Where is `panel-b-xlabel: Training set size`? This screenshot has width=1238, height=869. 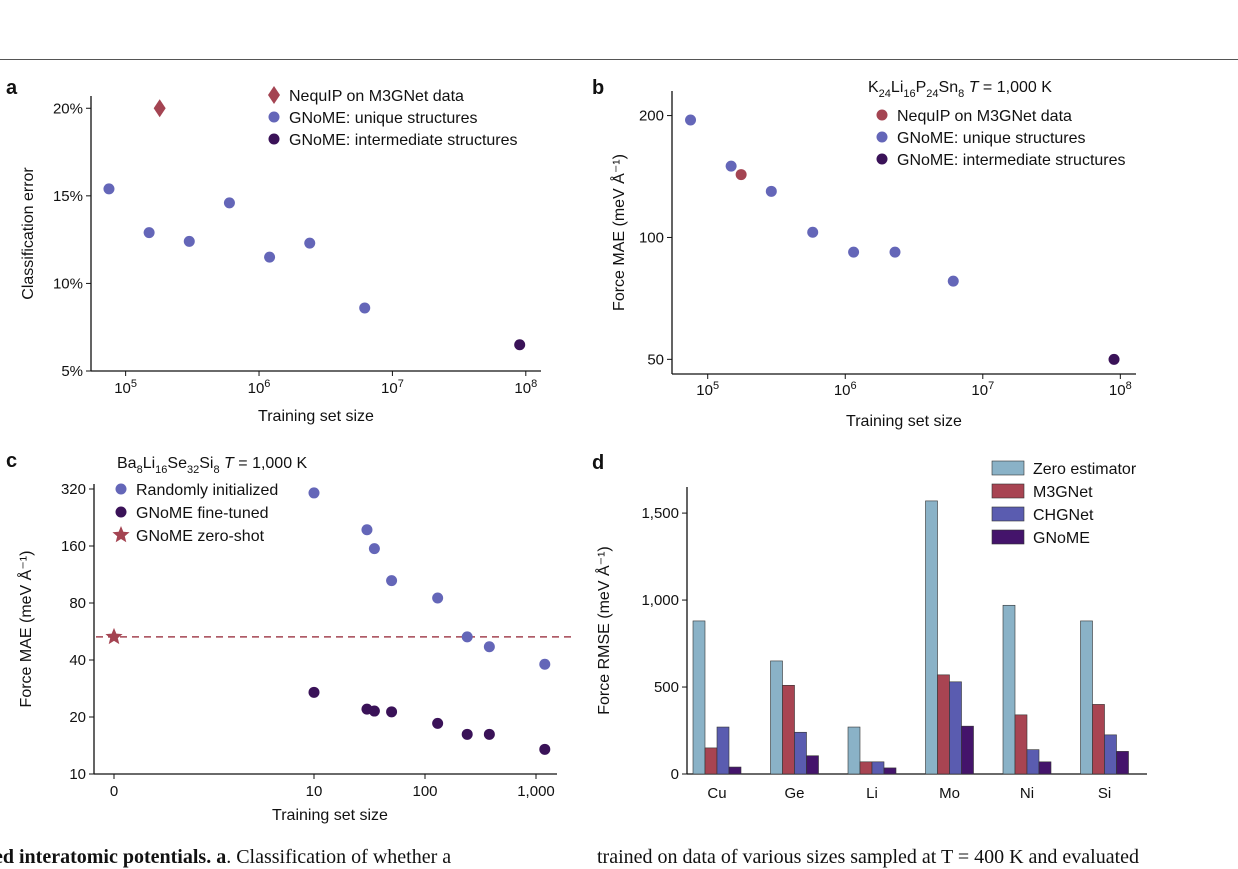
panel-b-xlabel: Training set size is located at coordinates (904, 421).